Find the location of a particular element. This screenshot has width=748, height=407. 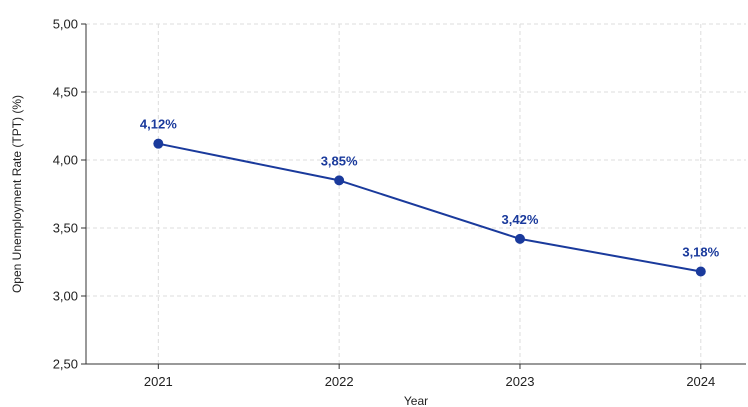

data-label: 3,42% is located at coordinates (520, 219).